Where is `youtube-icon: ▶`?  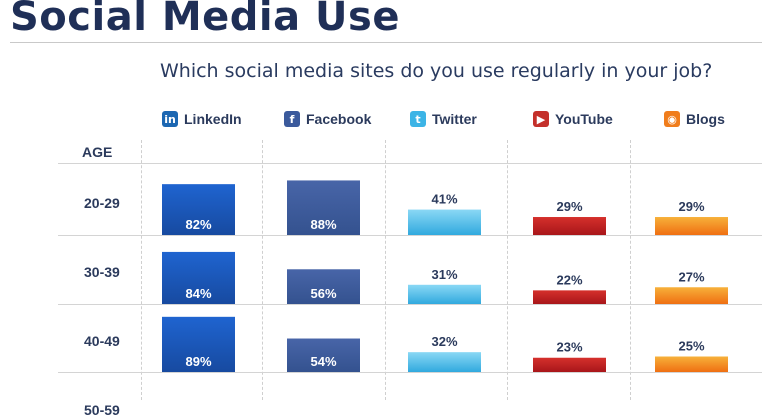 youtube-icon: ▶ is located at coordinates (541, 119).